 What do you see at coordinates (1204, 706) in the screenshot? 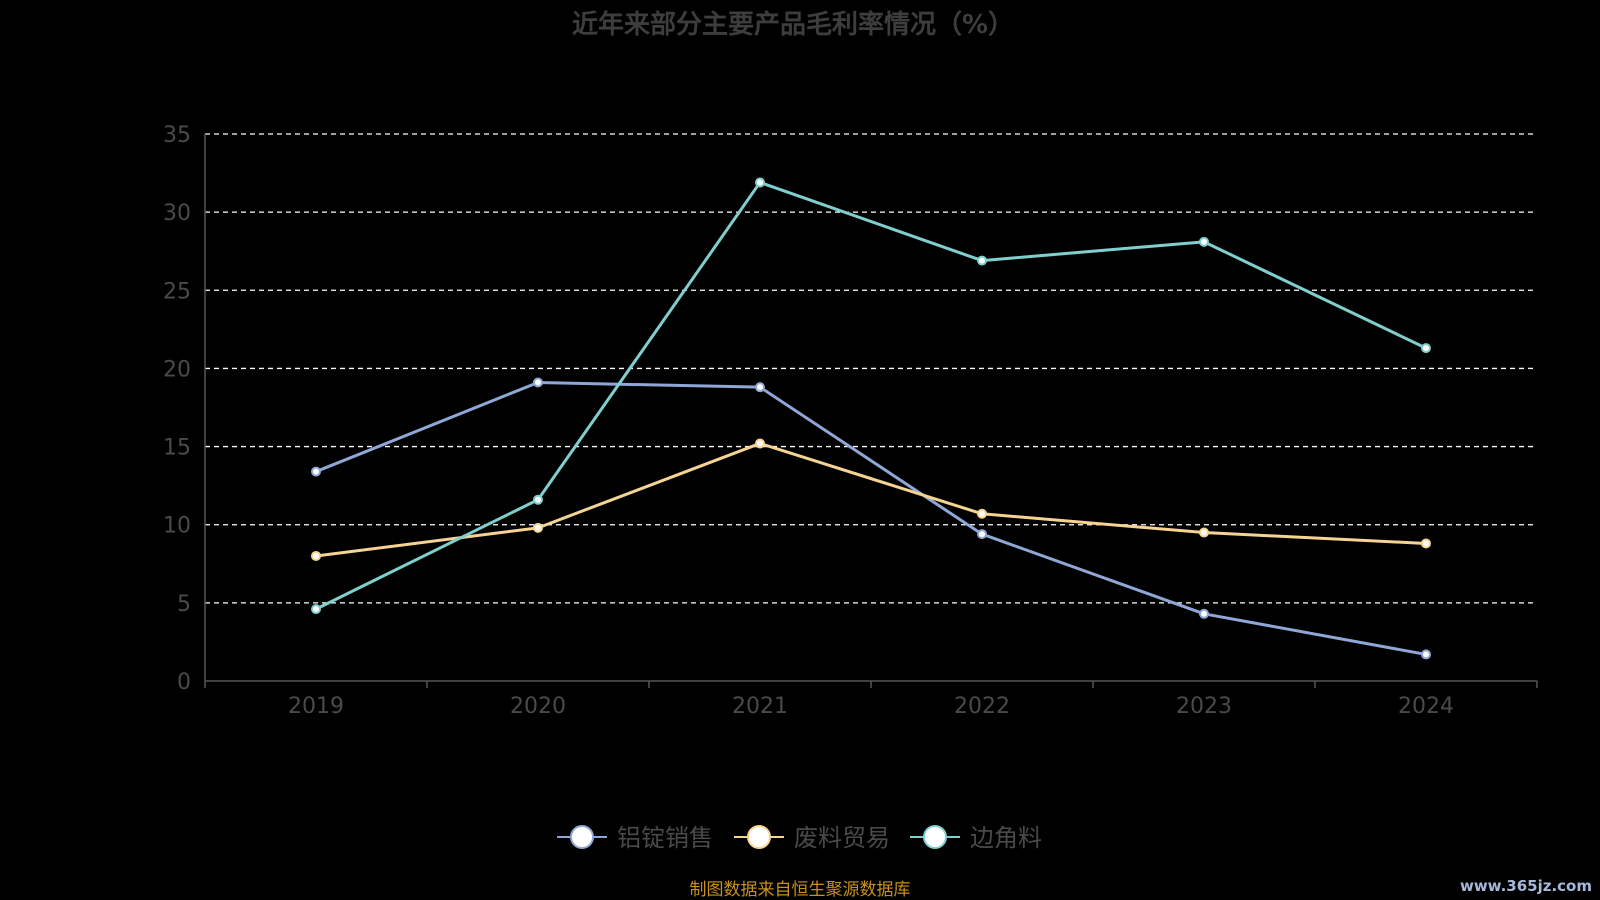
I see `x-tick-label: 2023` at bounding box center [1204, 706].